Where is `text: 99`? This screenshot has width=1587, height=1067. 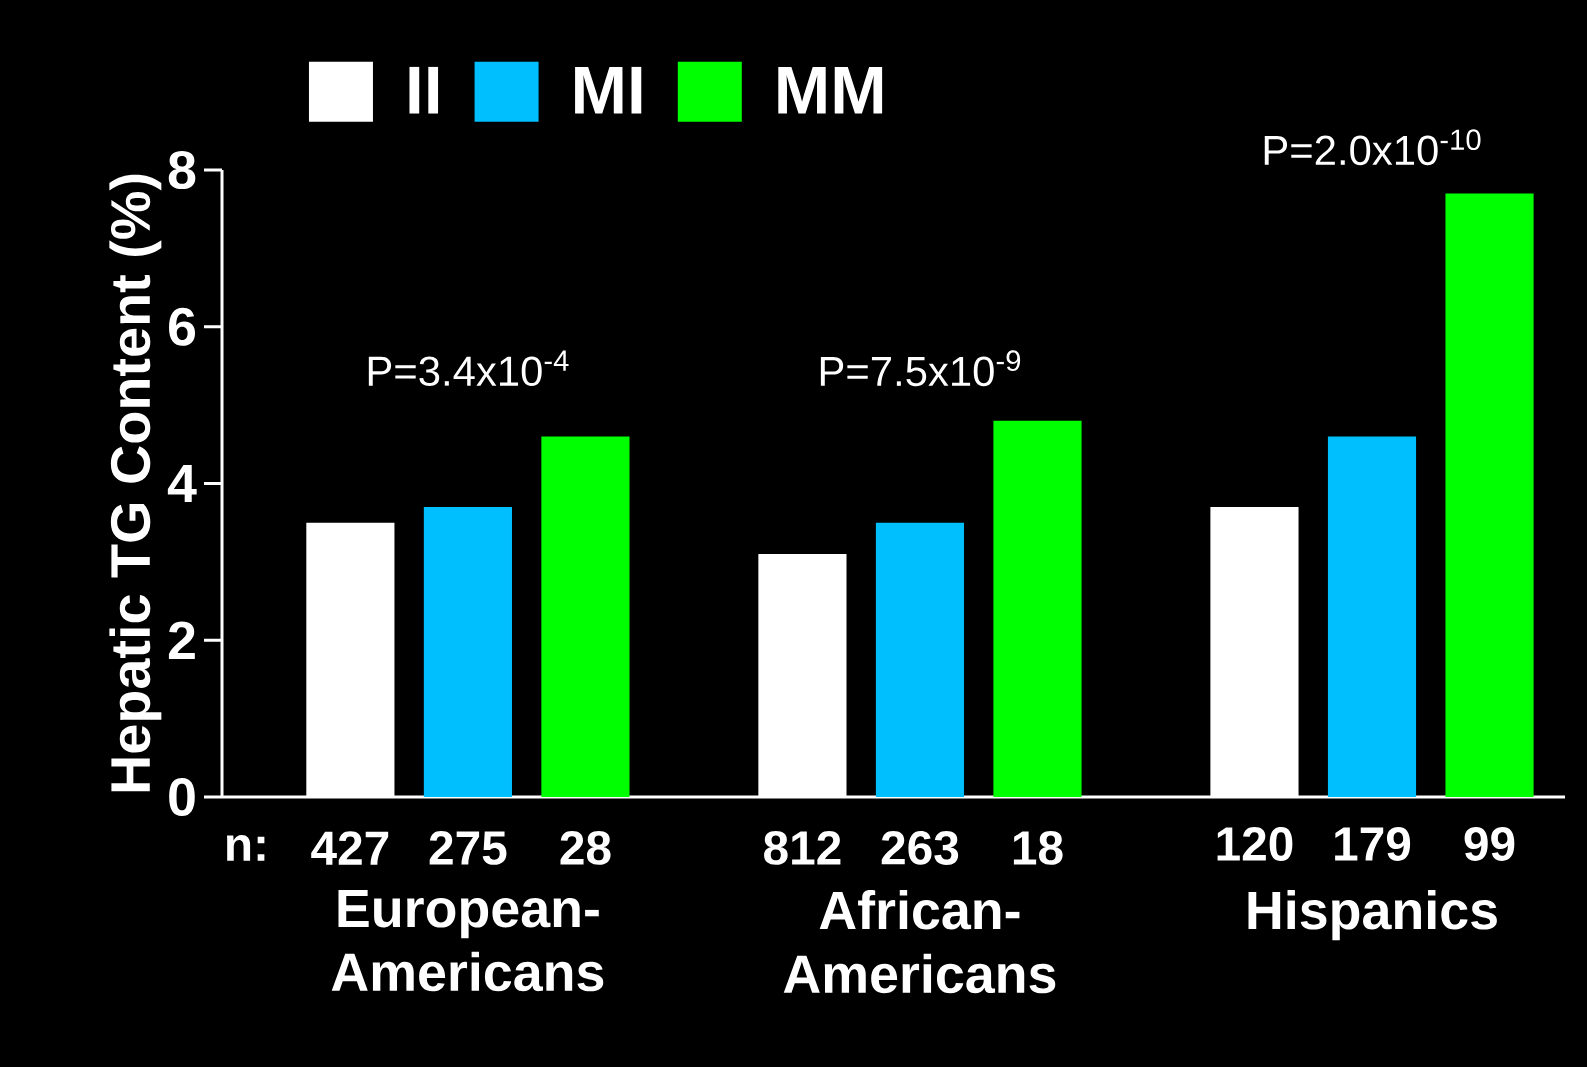 text: 99 is located at coordinates (1489, 844).